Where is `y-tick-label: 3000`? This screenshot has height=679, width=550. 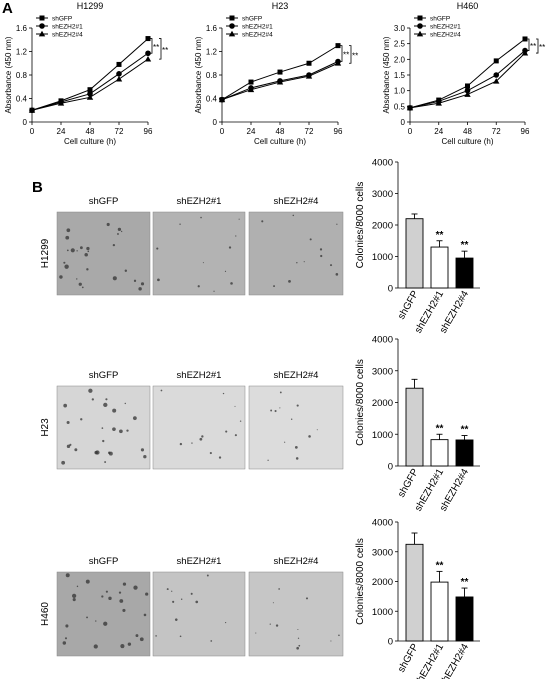
y-tick-label: 3000 is located at coordinates (382, 194).